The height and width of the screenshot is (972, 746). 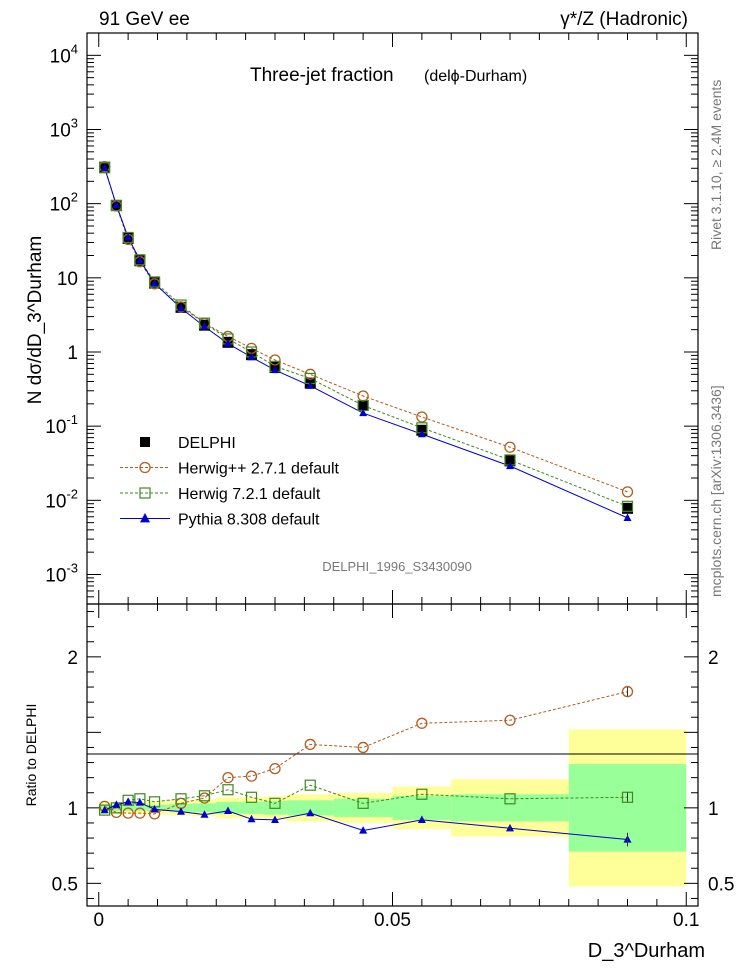 What do you see at coordinates (61, 573) in the screenshot?
I see `main-y-tick-label: 10⁻³` at bounding box center [61, 573].